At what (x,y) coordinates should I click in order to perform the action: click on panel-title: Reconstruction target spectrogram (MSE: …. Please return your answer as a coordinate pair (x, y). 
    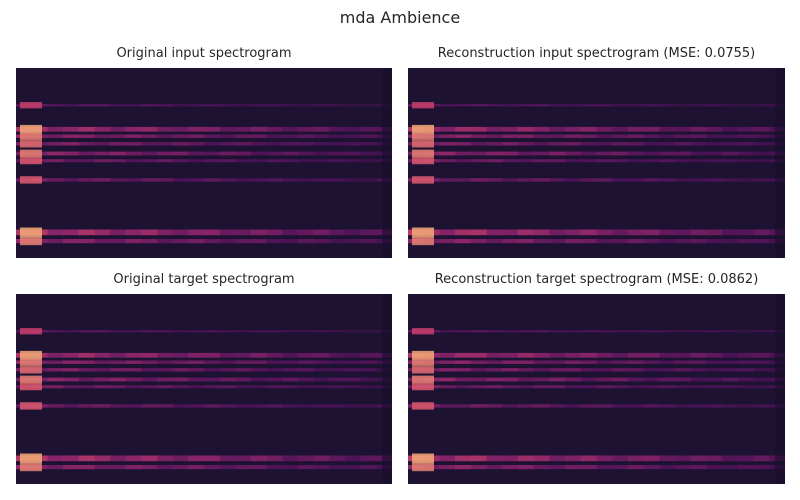
    Looking at the image, I should click on (596, 279).